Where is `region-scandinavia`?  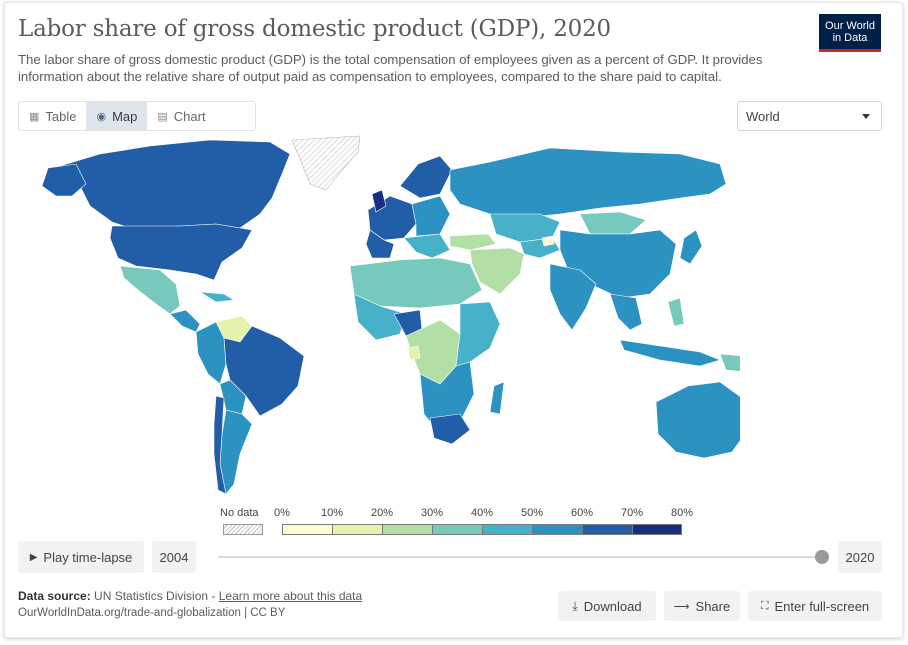 region-scandinavia is located at coordinates (426, 177).